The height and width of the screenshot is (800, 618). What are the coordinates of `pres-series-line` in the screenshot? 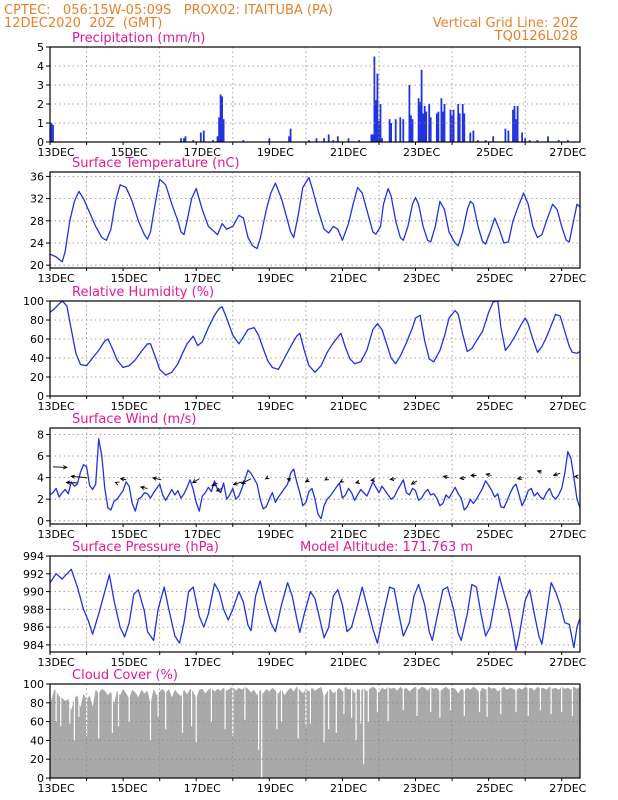 It's located at (315, 609).